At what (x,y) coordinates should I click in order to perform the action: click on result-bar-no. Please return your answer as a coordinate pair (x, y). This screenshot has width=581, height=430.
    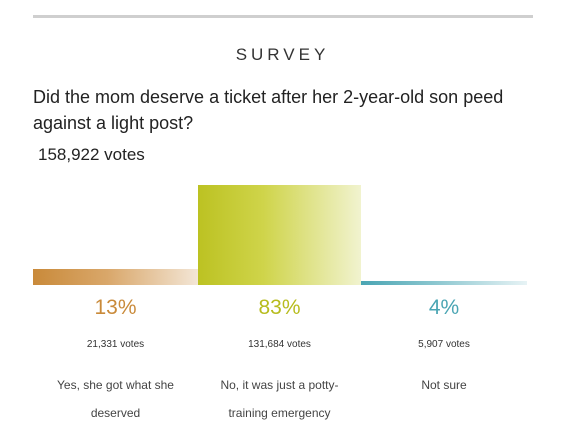
    Looking at the image, I should click on (279, 235).